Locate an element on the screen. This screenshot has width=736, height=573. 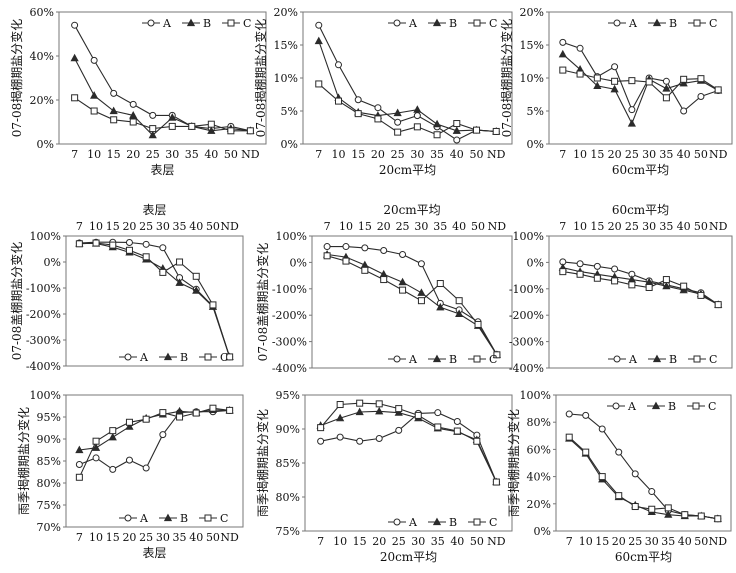
x-axis-title: 表层 is located at coordinates (154, 210).